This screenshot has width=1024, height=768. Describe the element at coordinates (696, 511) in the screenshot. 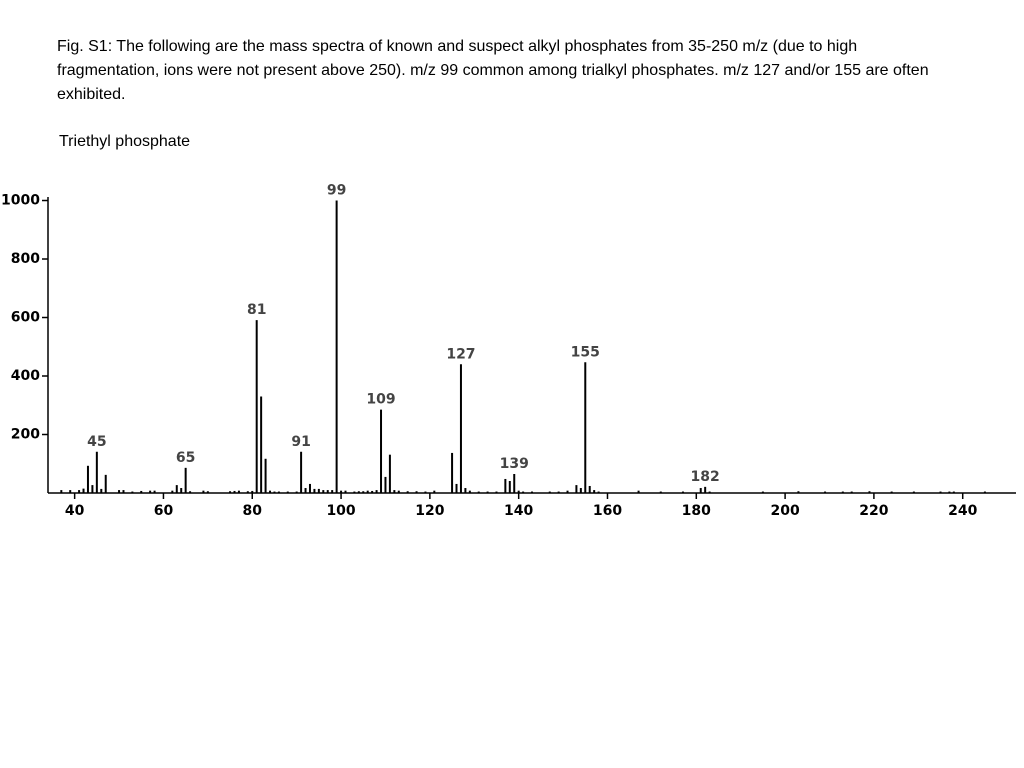

I see `x-tick-label: 180` at that location.